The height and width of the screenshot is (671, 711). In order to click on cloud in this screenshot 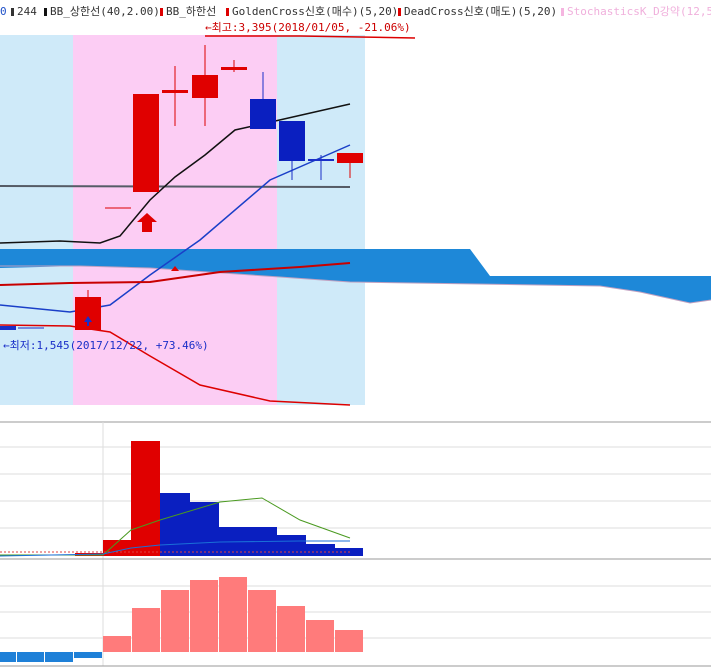, I will do `click(355, 276)`.